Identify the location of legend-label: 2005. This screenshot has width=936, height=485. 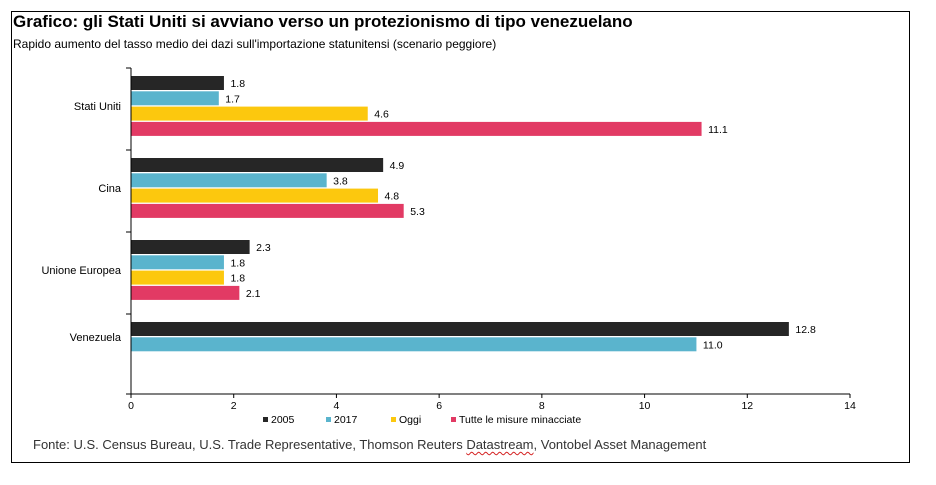
(283, 420).